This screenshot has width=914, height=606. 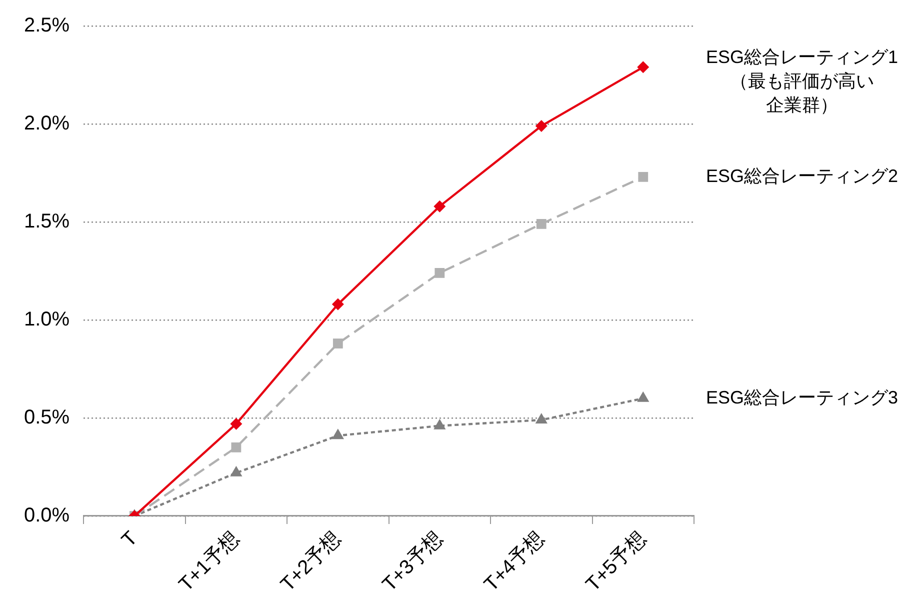 What do you see at coordinates (802, 176) in the screenshot?
I see `text: ESG総合レーティング2` at bounding box center [802, 176].